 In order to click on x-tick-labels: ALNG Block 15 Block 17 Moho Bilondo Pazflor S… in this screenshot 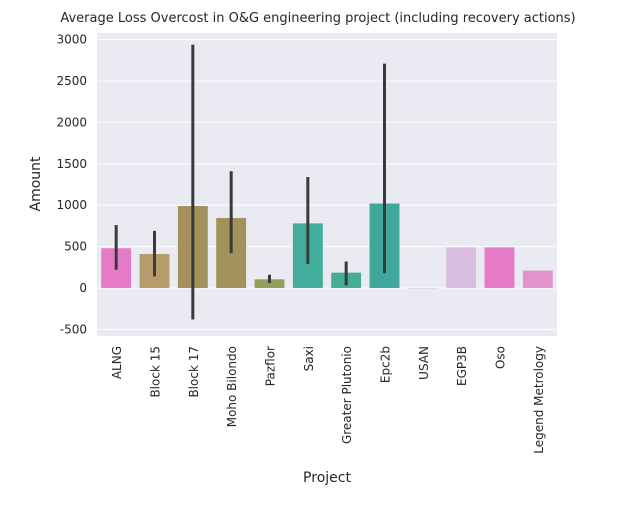, I will do `click(328, 400)`.